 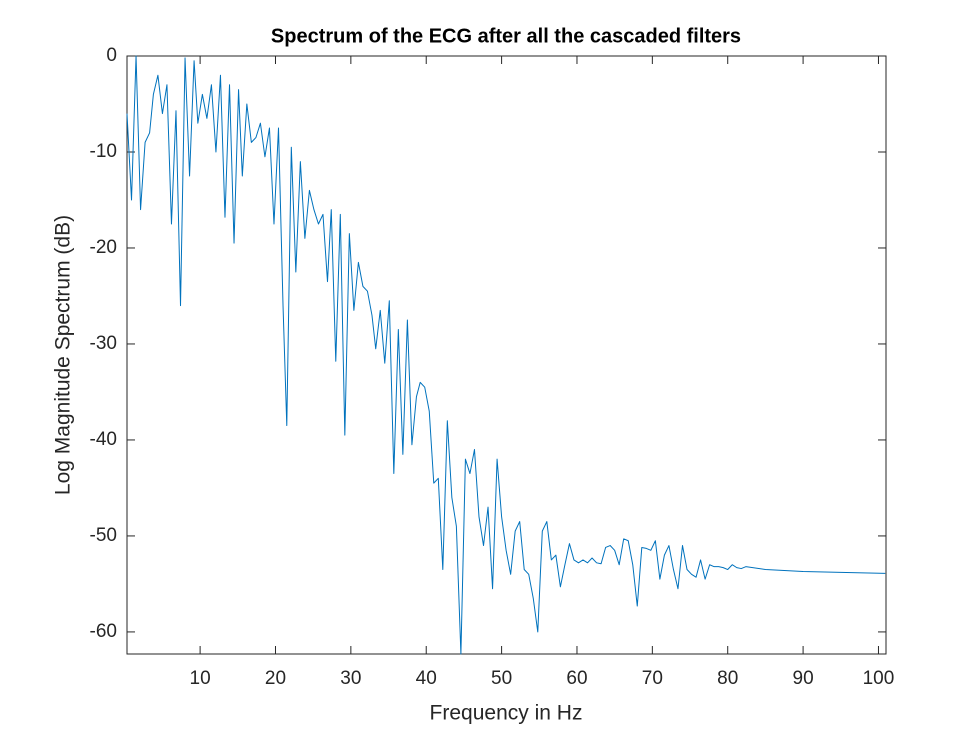 I want to click on x-tick-label: 30, so click(x=350, y=678).